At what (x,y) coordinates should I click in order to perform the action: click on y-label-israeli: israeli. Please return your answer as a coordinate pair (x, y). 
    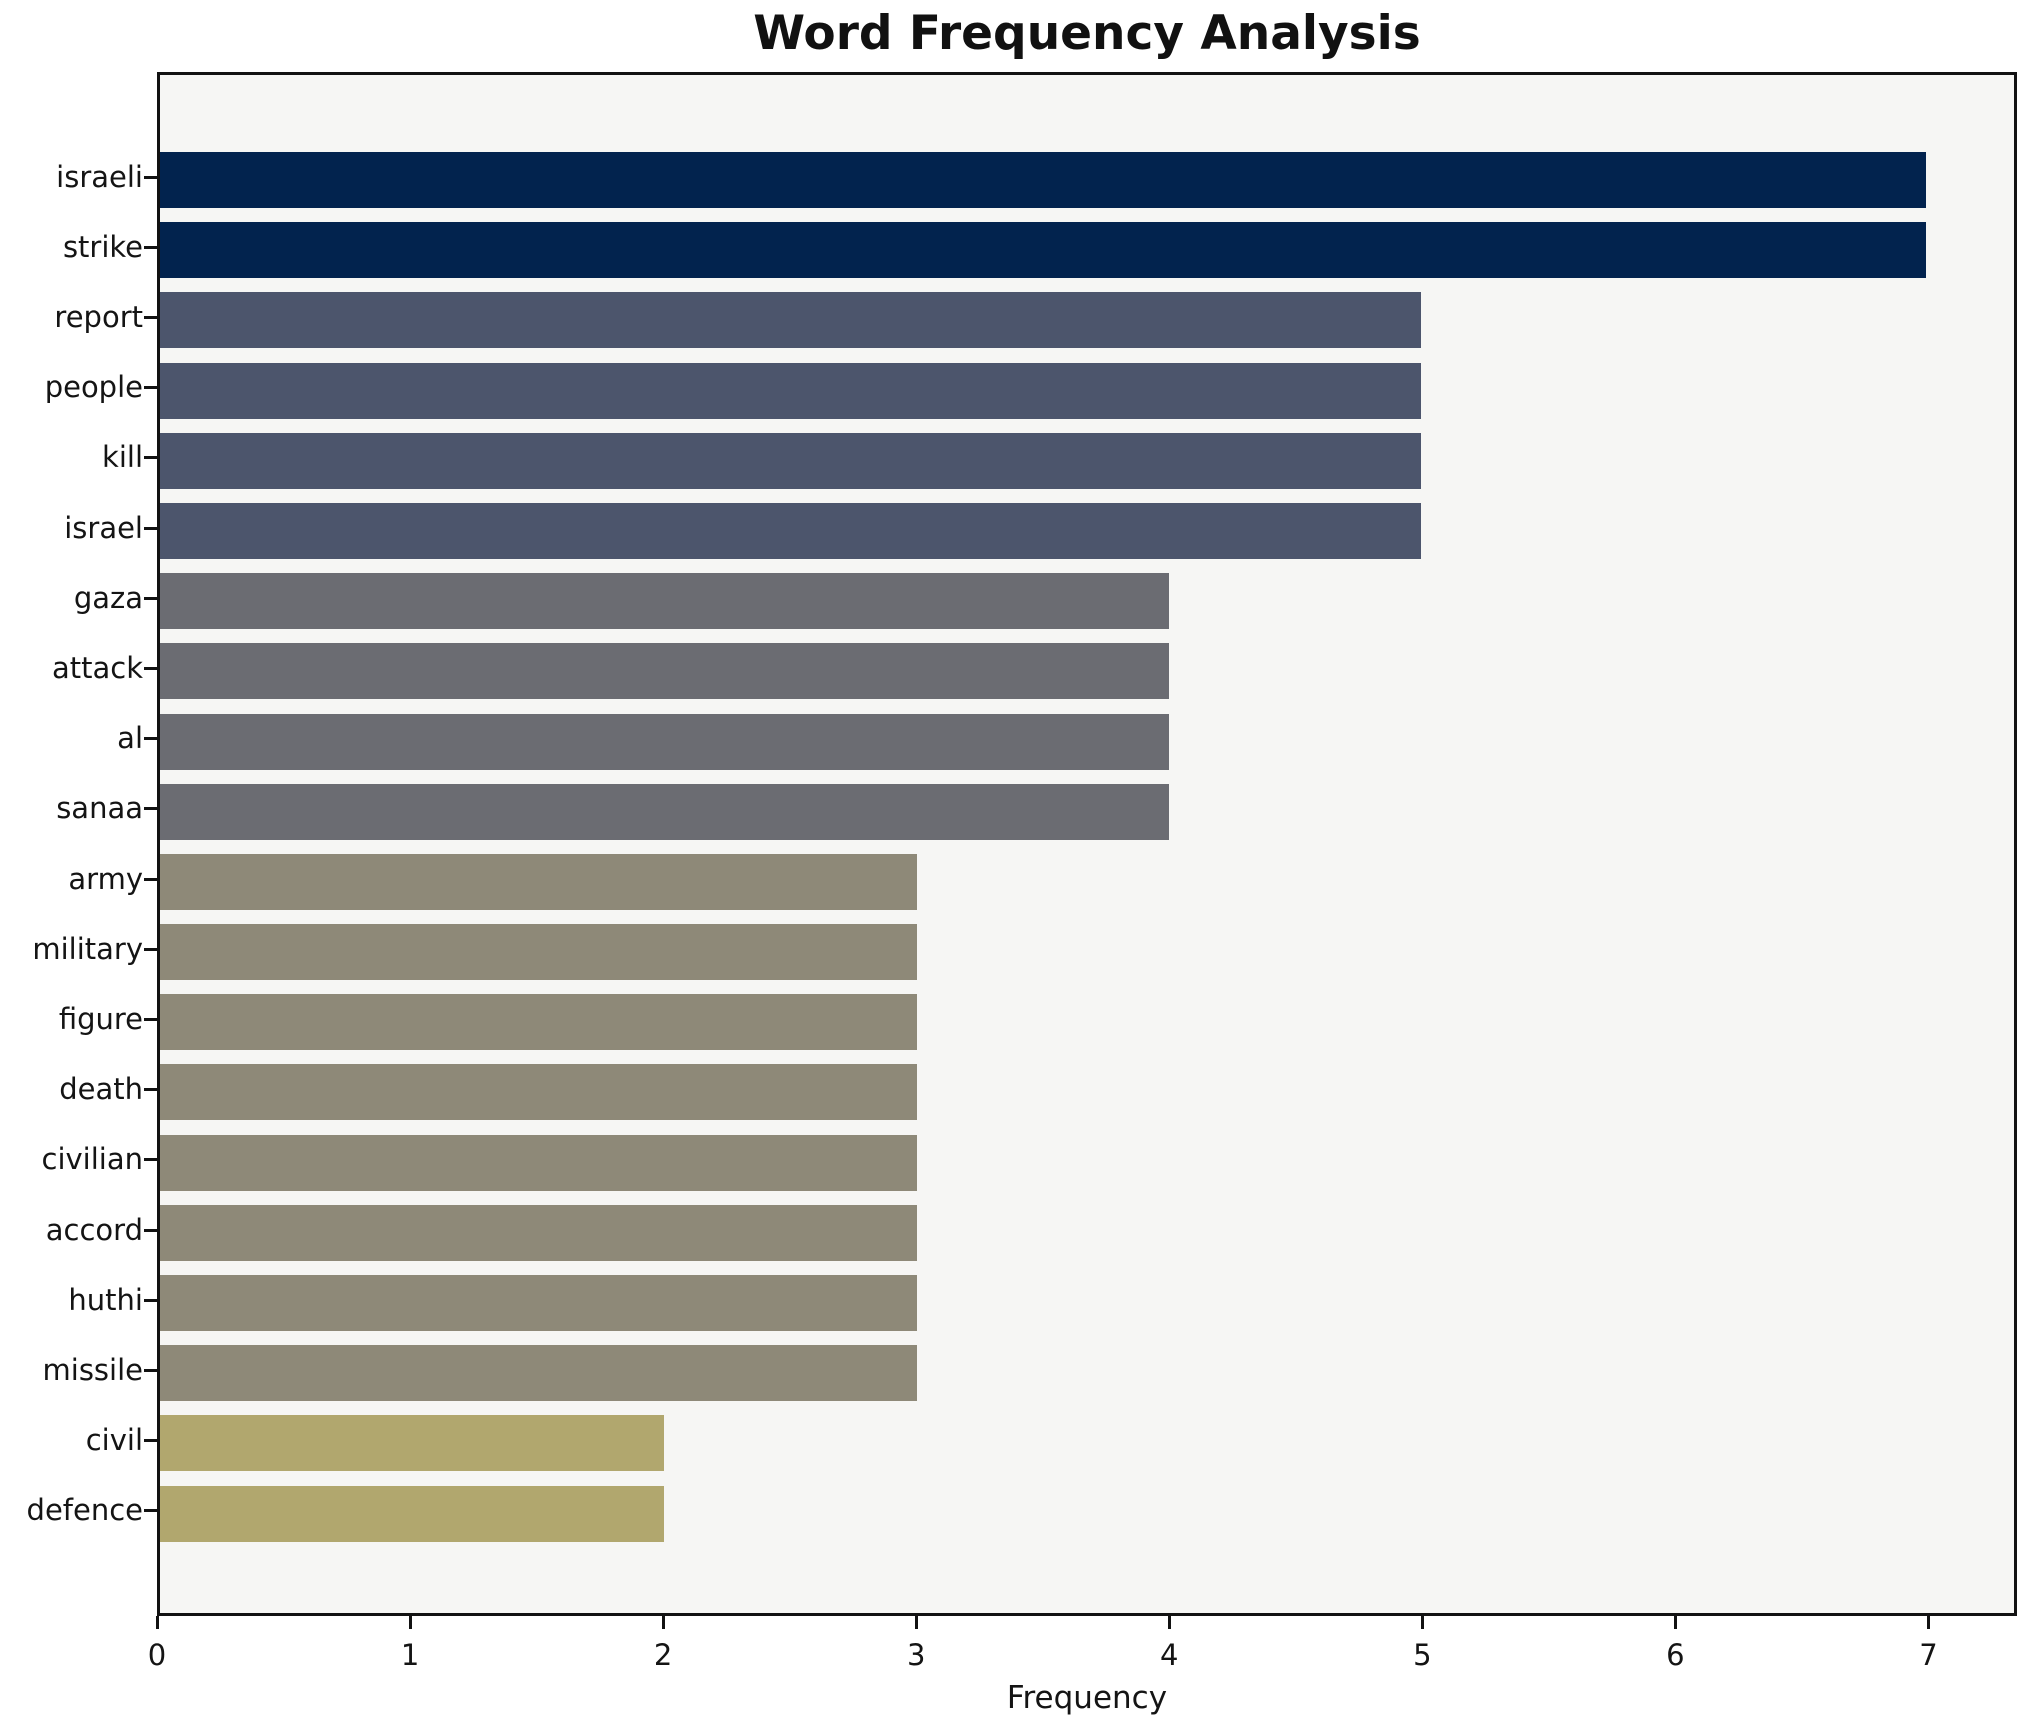
    Looking at the image, I should click on (99, 176).